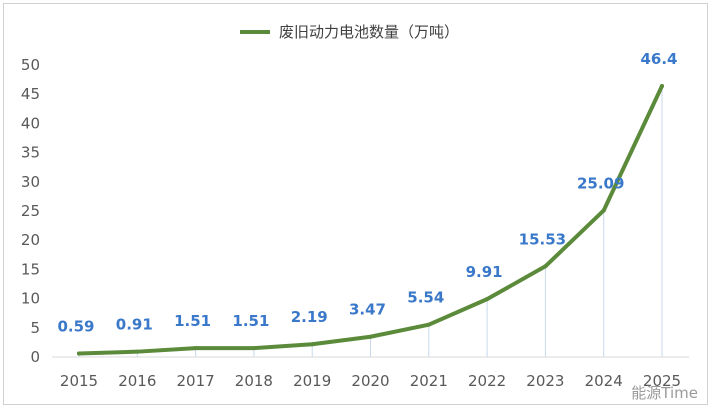 This screenshot has height=410, width=713. What do you see at coordinates (662, 381) in the screenshot?
I see `x-tick-label: 2025` at bounding box center [662, 381].